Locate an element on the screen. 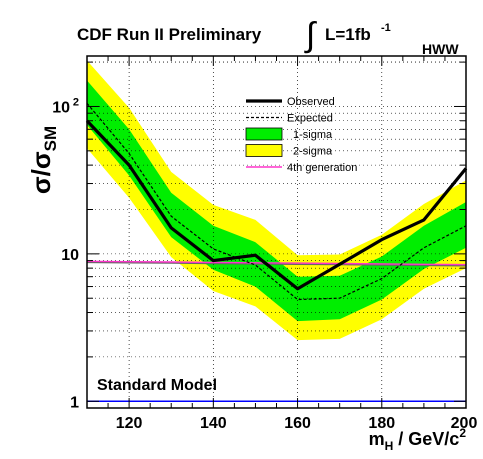  legend-label-4th-generation: 4th generation is located at coordinates (322, 168).